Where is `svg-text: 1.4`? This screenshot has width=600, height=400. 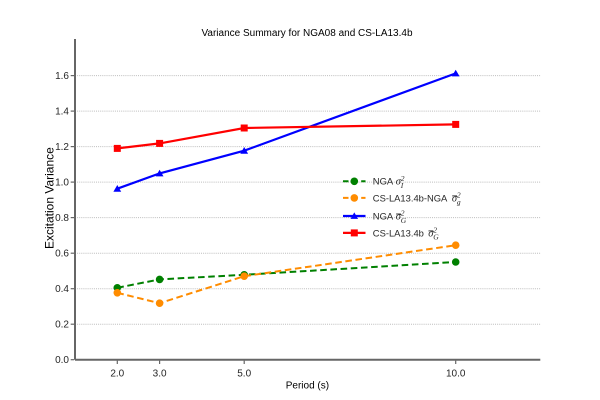 svg-text: 1.4 is located at coordinates (62, 112).